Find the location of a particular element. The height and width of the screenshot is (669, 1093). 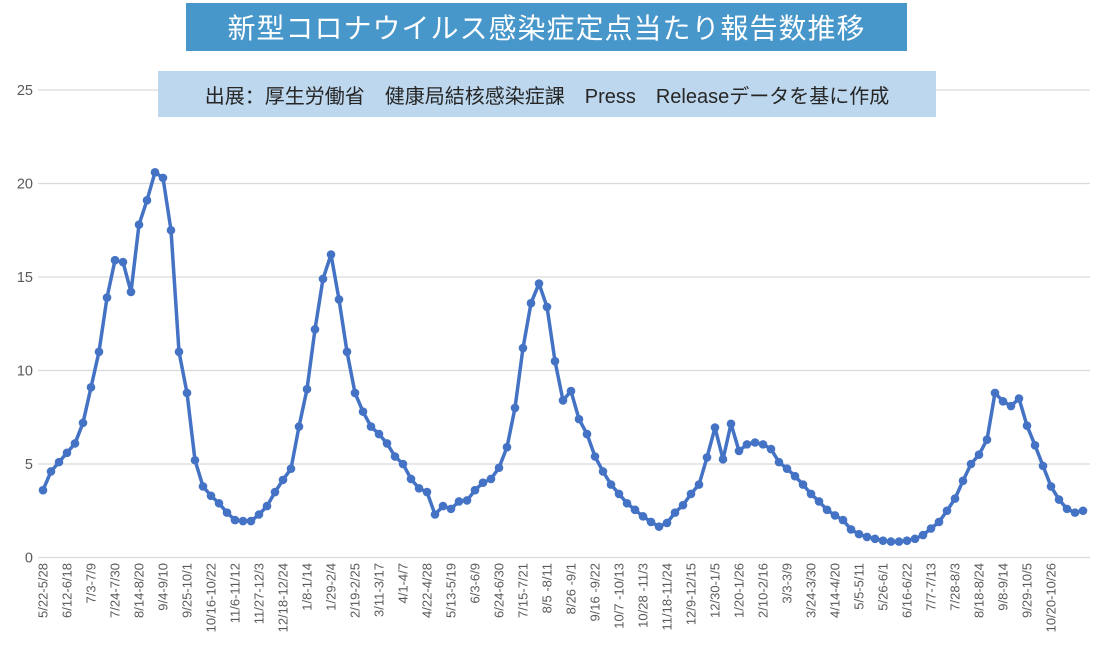

x-axis-tick-label: 10/28 -11/3 is located at coordinates (643, 595).